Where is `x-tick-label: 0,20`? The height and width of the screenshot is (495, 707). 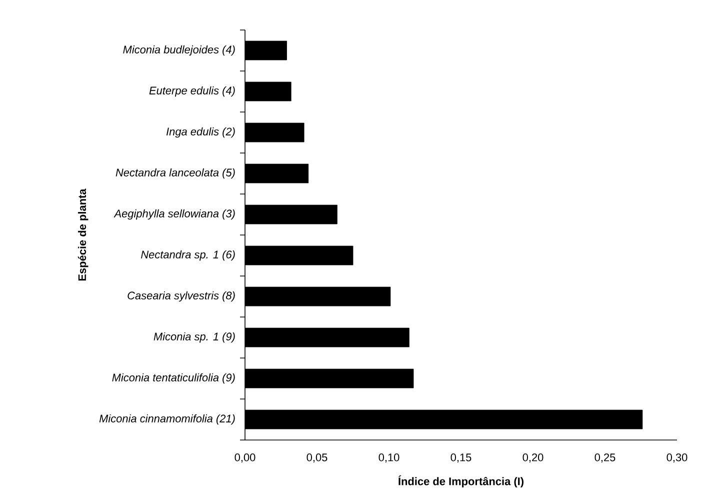 x-tick-label: 0,20 is located at coordinates (533, 458).